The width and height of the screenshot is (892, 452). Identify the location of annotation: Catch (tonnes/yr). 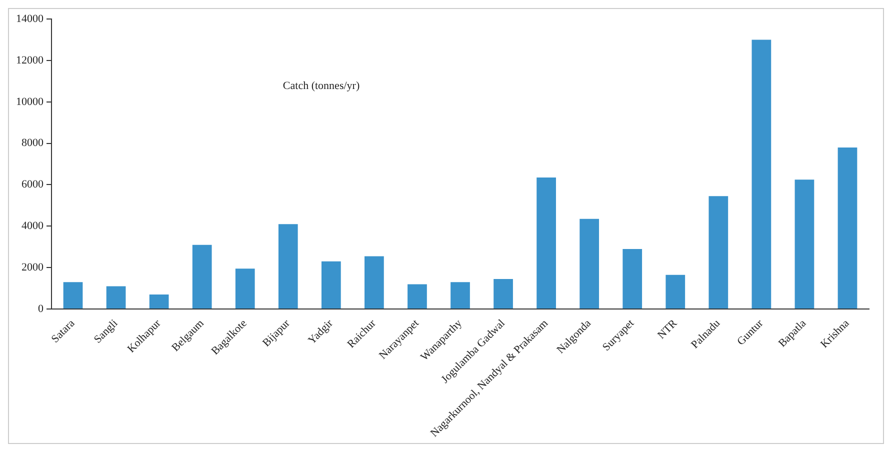
(321, 86).